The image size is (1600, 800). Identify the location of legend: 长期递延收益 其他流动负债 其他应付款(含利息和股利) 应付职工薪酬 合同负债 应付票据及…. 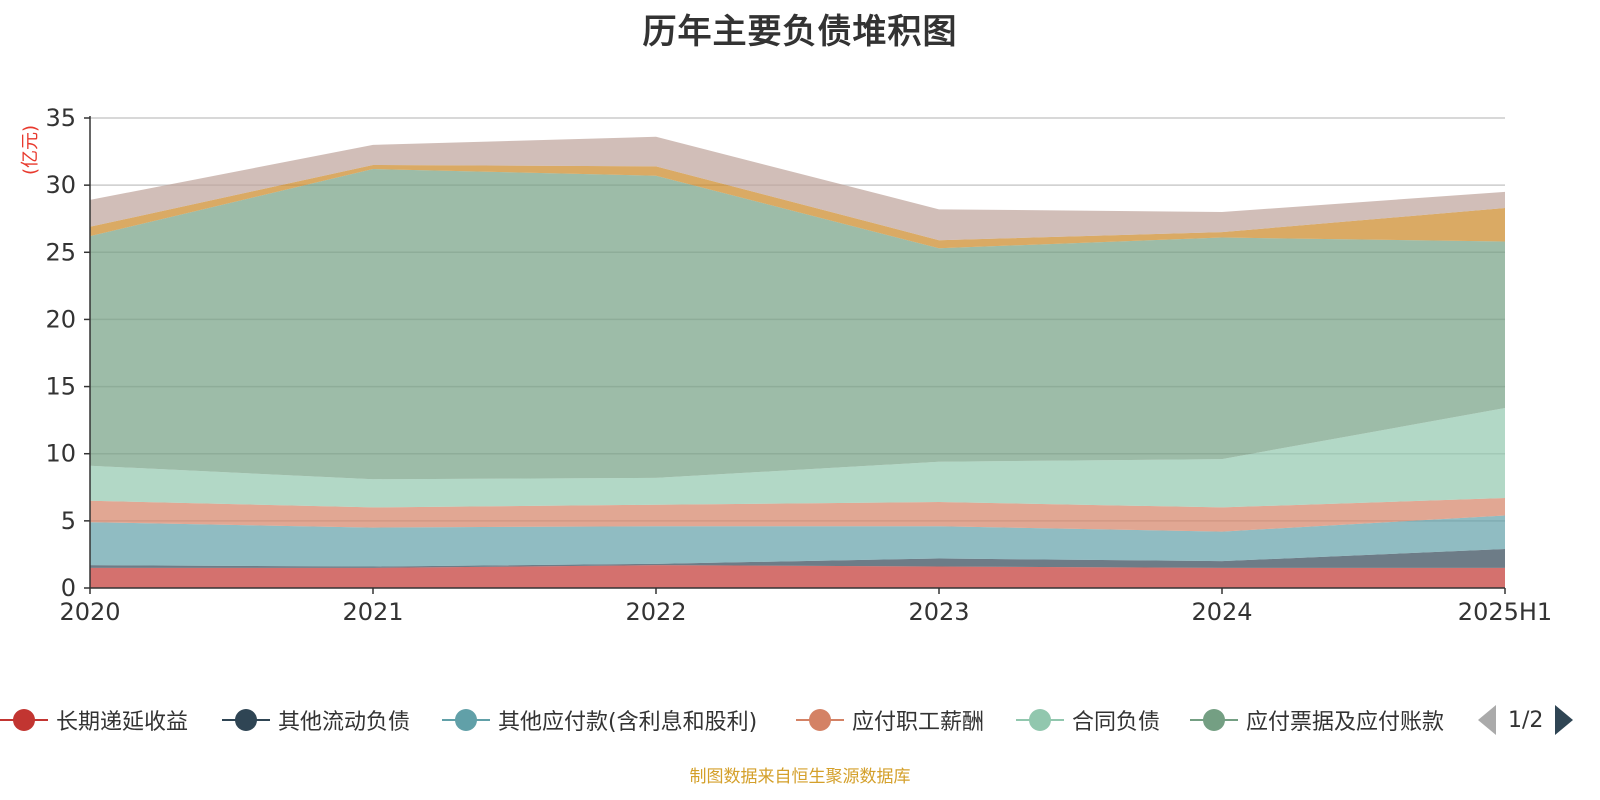
(800, 720).